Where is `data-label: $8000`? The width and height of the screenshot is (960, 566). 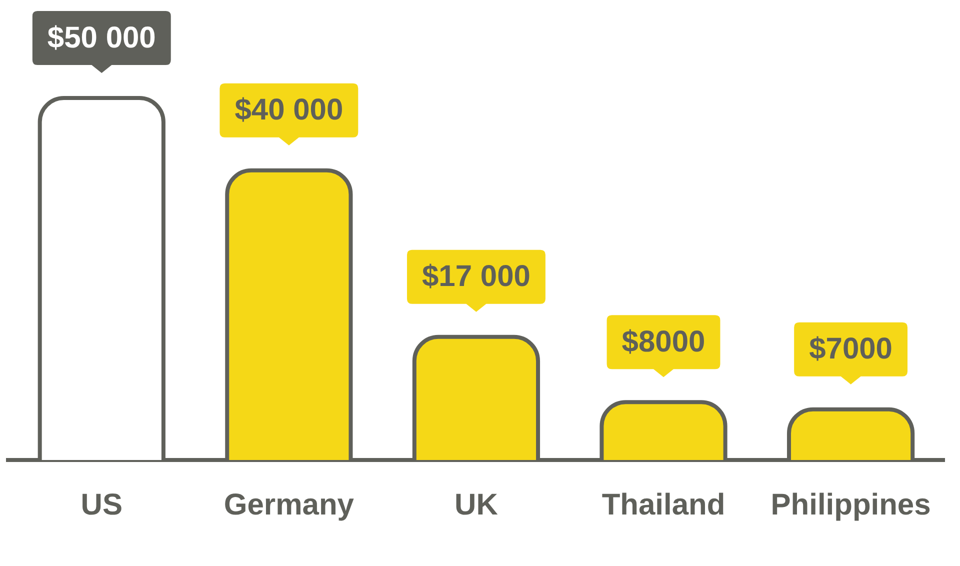 data-label: $8000 is located at coordinates (664, 341).